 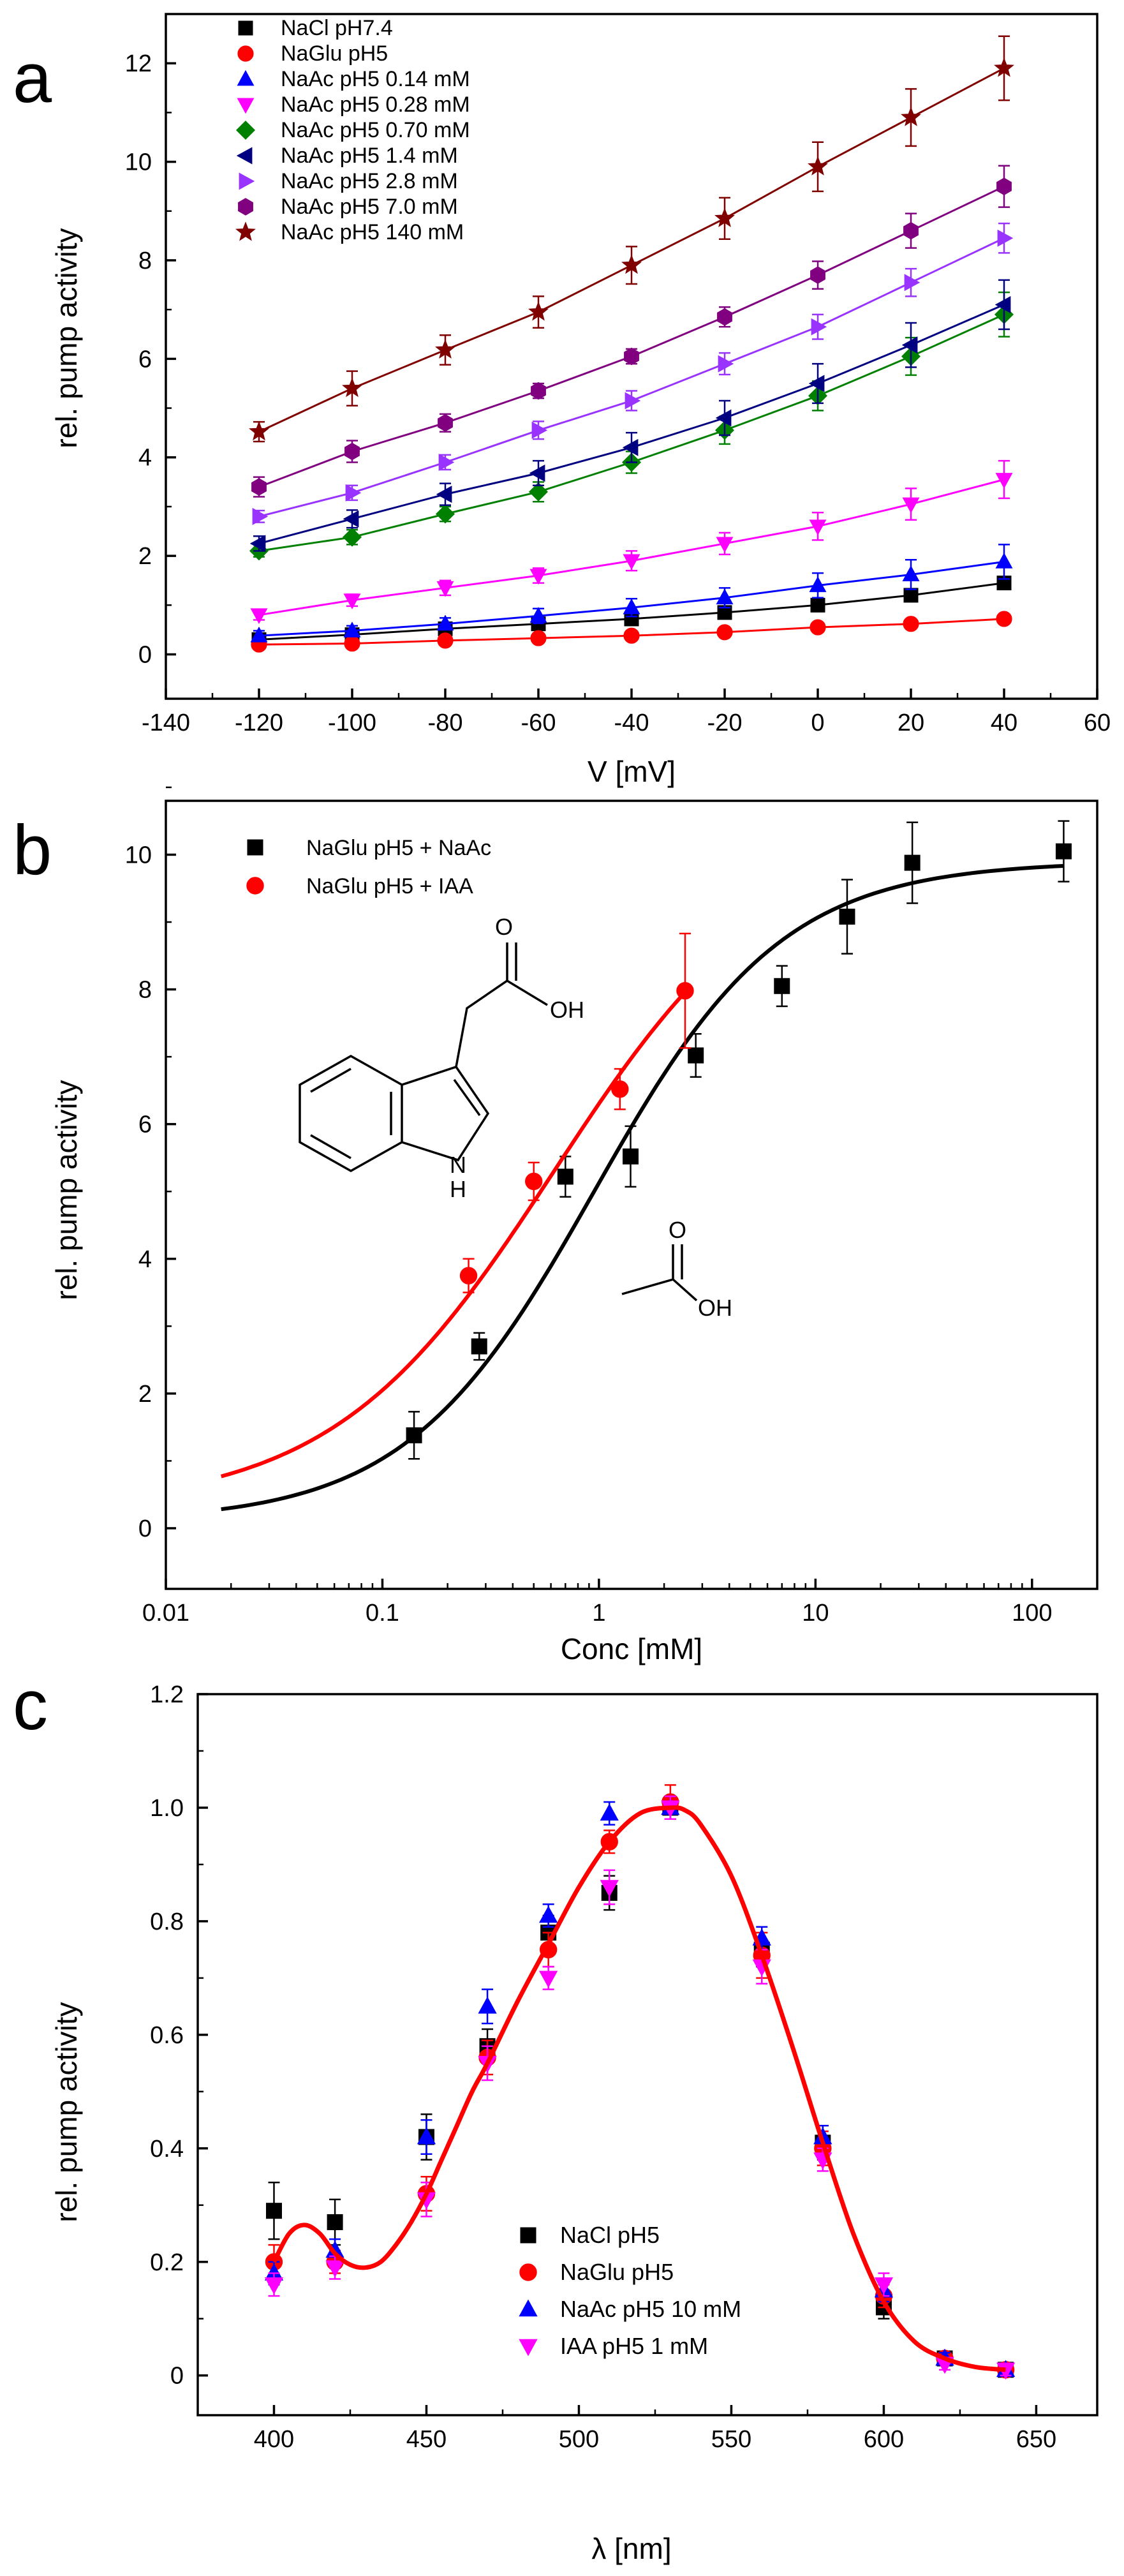 What do you see at coordinates (538, 723) in the screenshot?
I see `x-tick-label: -60` at bounding box center [538, 723].